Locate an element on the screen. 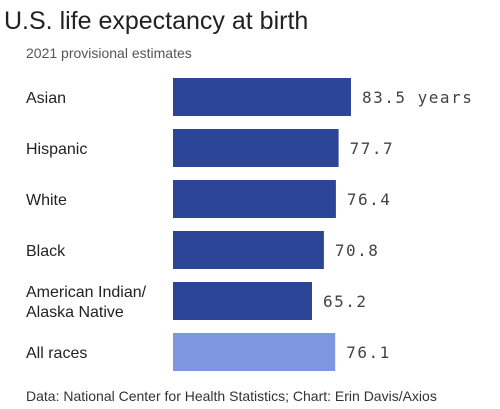 This screenshot has width=500, height=409. value-label-all-races: 76.1 is located at coordinates (368, 352).